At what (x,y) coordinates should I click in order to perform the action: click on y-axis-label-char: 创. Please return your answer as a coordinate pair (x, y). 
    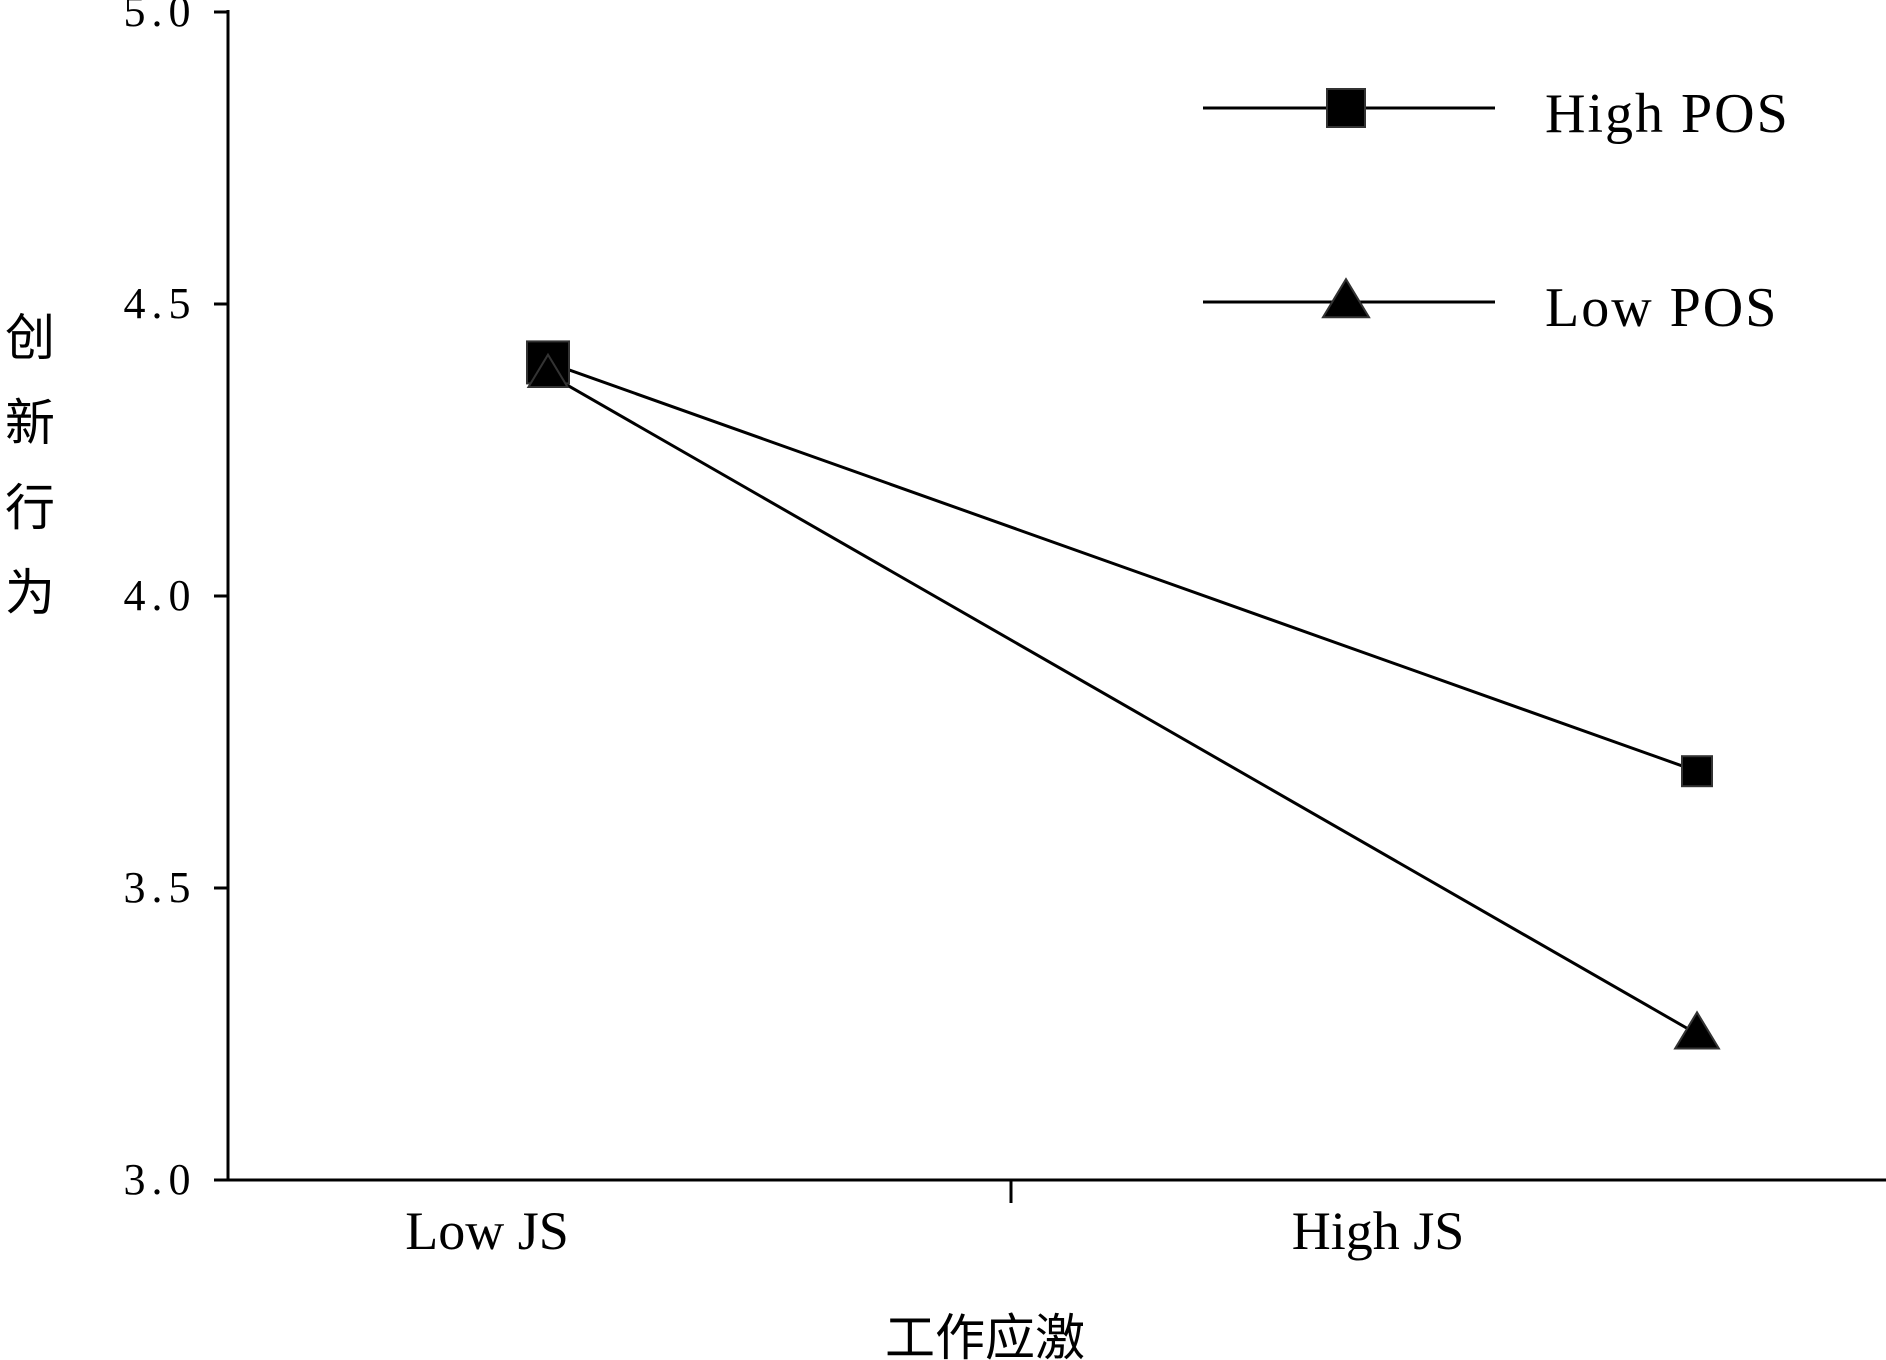
    Looking at the image, I should click on (30, 338).